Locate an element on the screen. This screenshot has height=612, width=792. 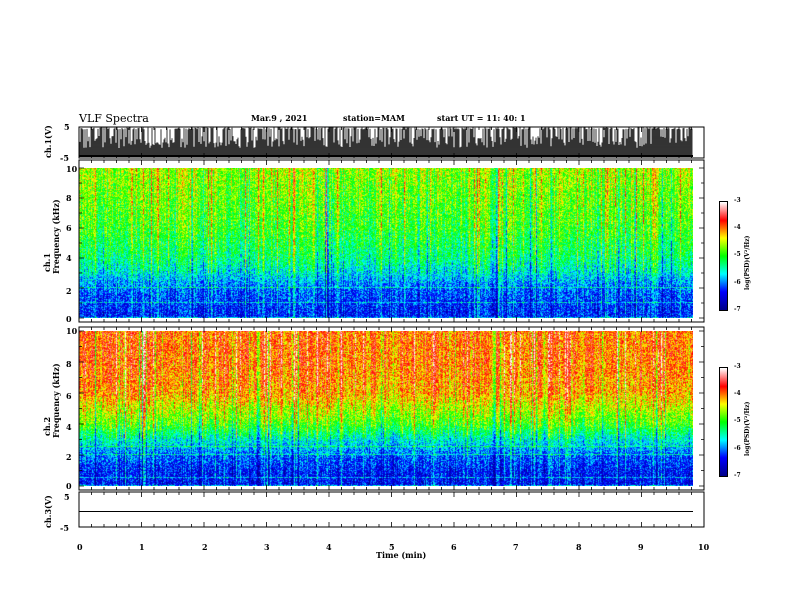
ch1-wave-label: ch.1(V) is located at coordinates (48, 141).